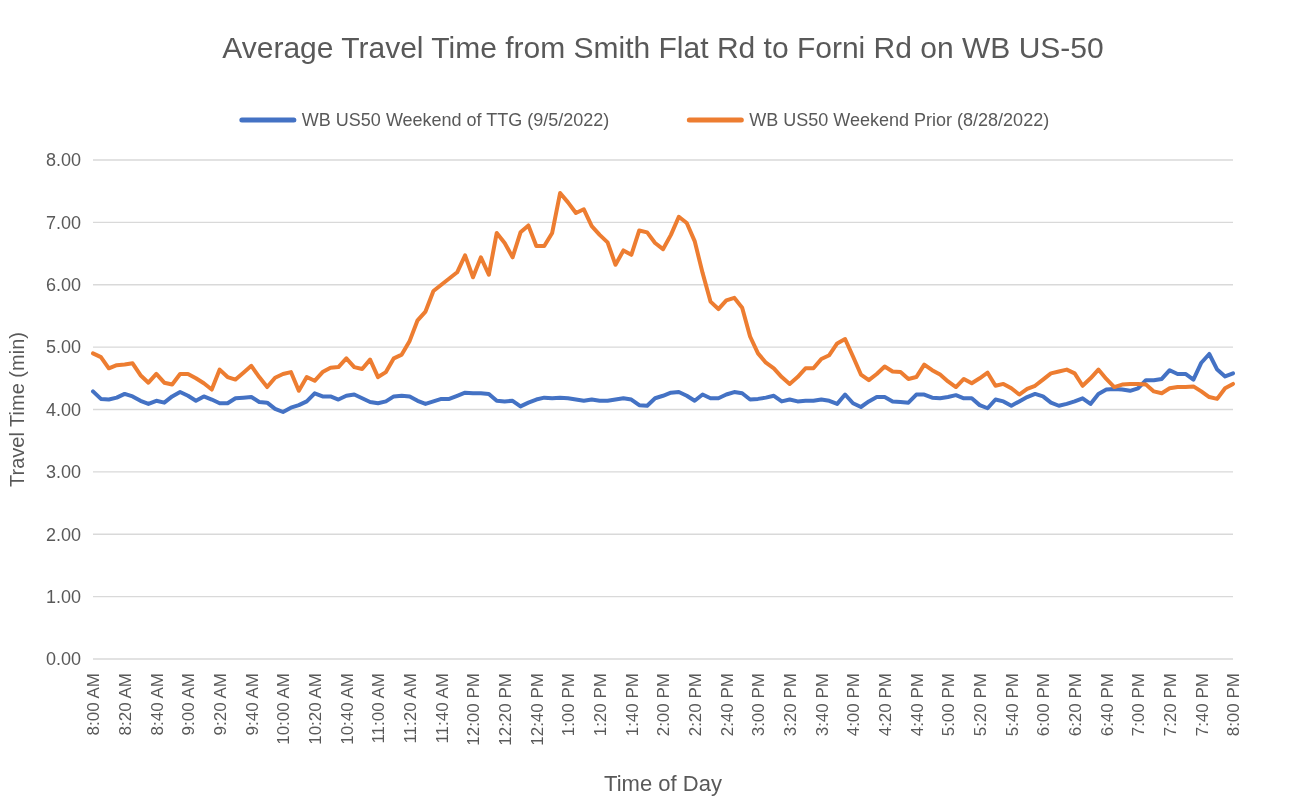 This screenshot has height=801, width=1291. Describe the element at coordinates (63, 409) in the screenshot. I see `y-tick-label: 4.00` at that location.